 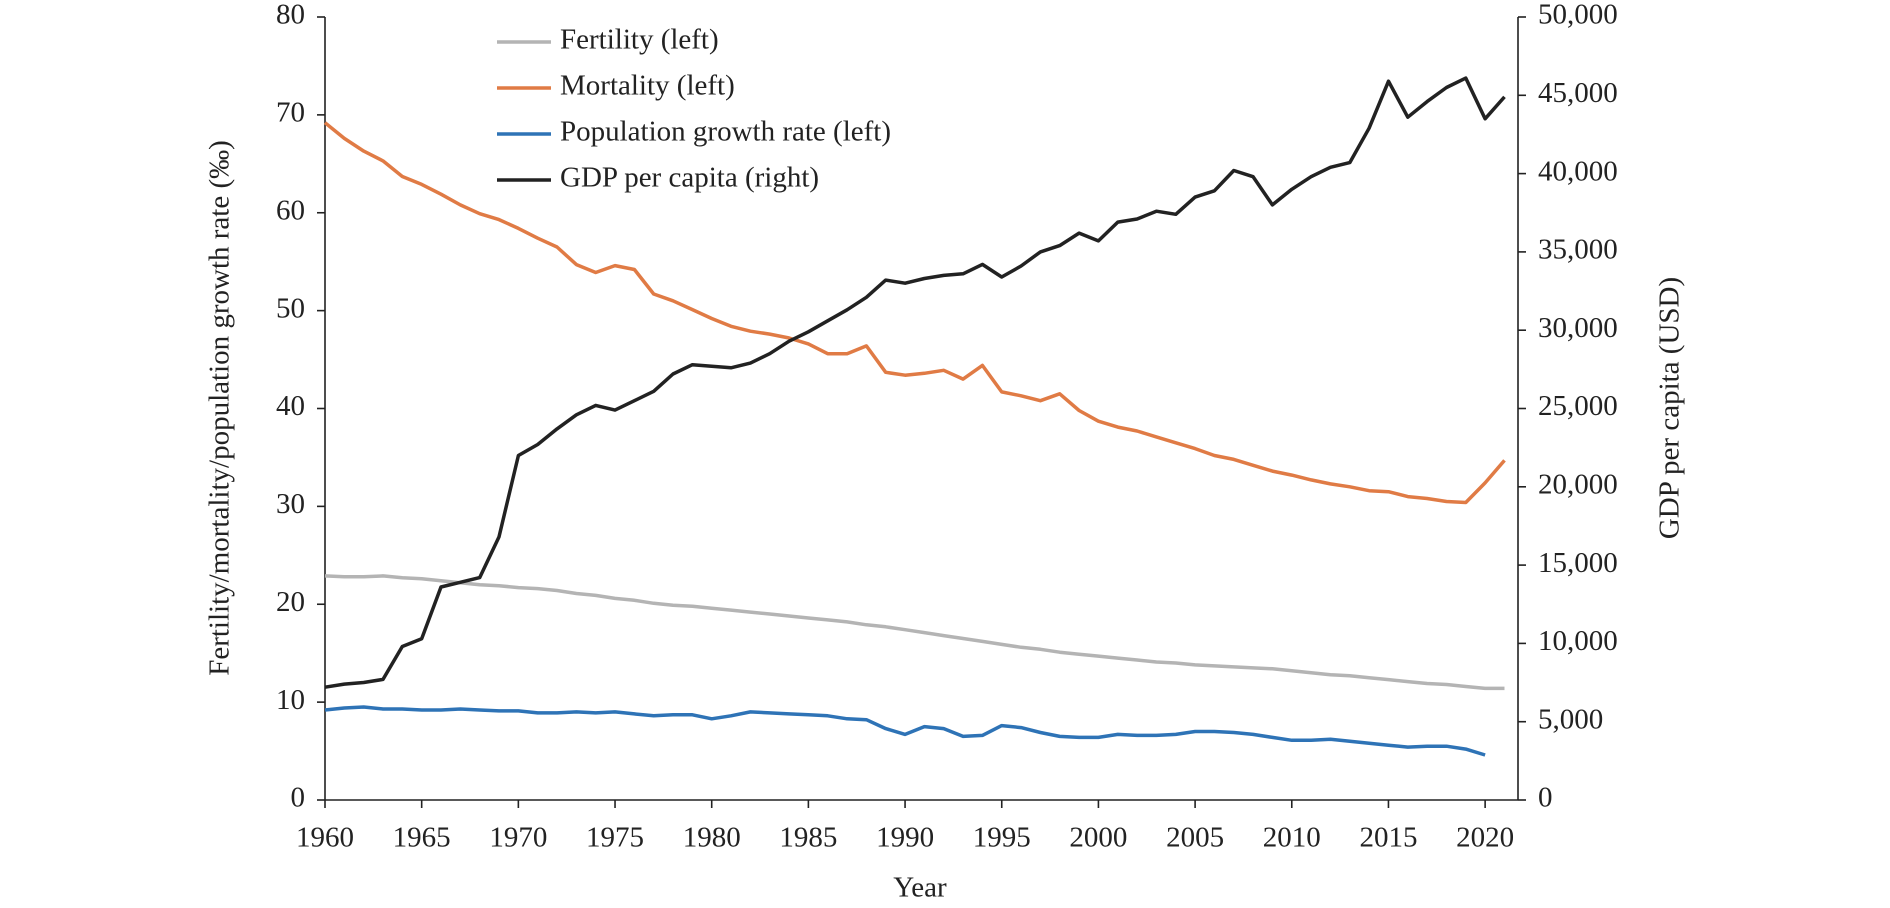 What do you see at coordinates (422, 838) in the screenshot?
I see `x-tick-label: 1965` at bounding box center [422, 838].